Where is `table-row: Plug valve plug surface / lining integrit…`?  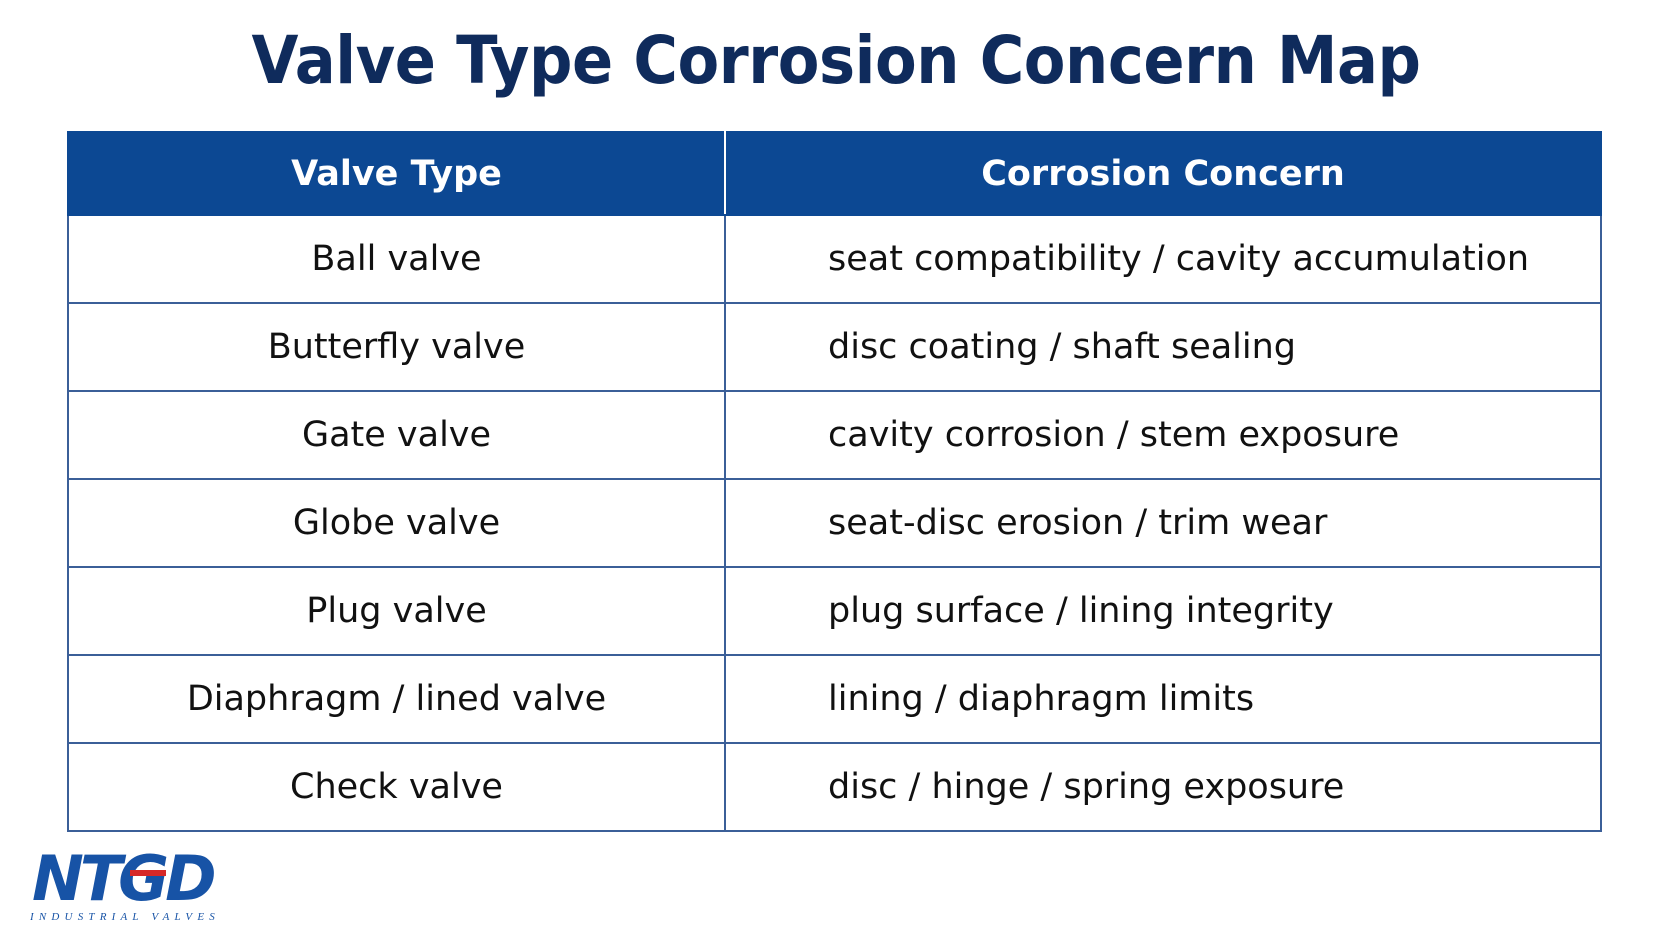
table-row: Plug valve plug surface / lining integrit… is located at coordinates (834, 611).